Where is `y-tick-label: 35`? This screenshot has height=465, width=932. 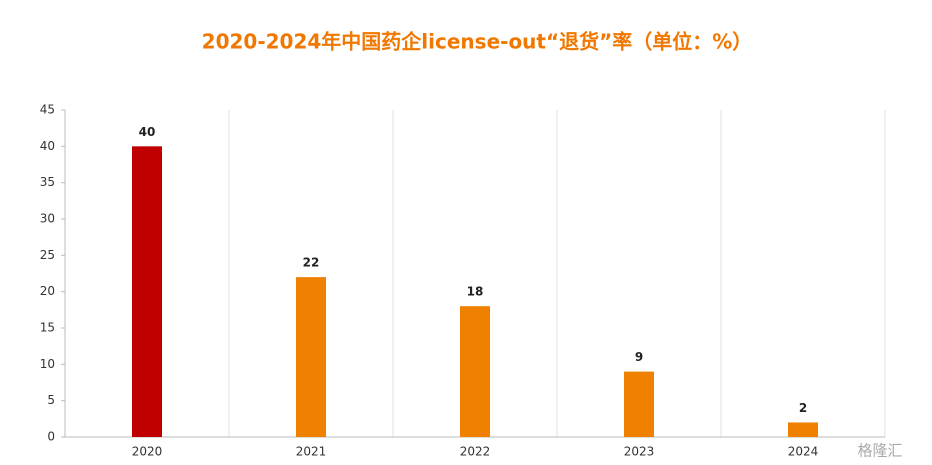 y-tick-label: 35 is located at coordinates (47, 182).